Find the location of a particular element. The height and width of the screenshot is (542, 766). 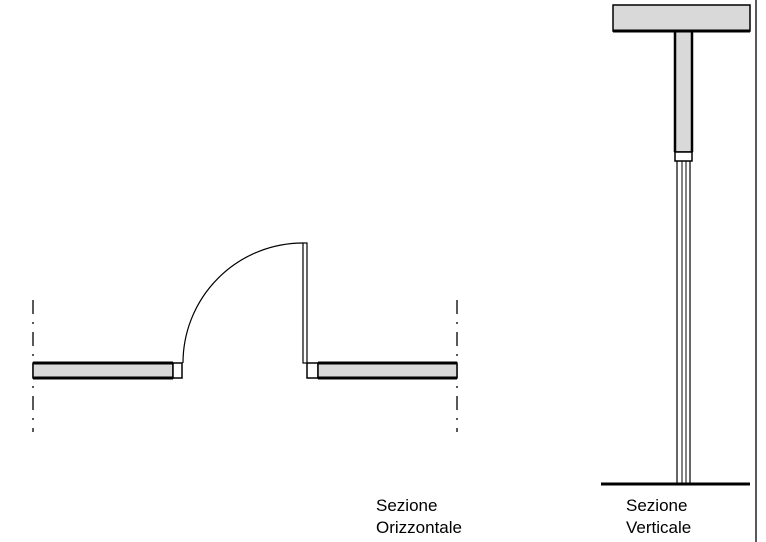

ceiling-beam is located at coordinates (681, 78).